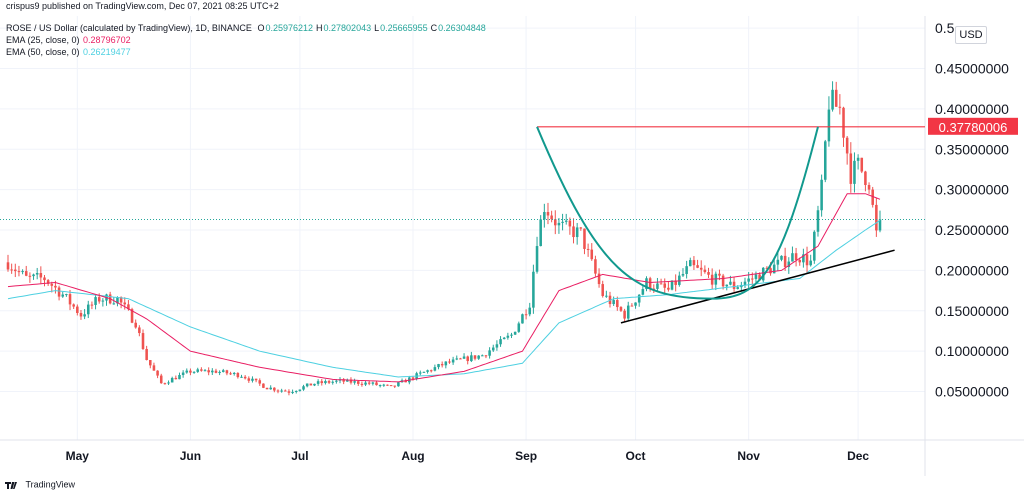  I want to click on tradingview-footer: TradingView, so click(39, 484).